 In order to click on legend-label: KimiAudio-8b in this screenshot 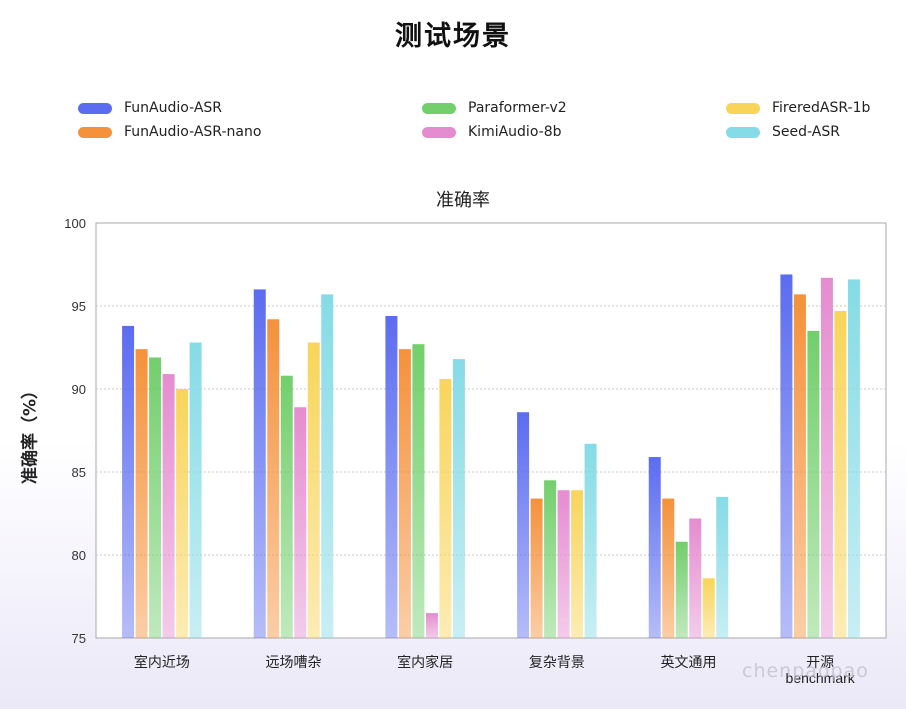, I will do `click(515, 132)`.